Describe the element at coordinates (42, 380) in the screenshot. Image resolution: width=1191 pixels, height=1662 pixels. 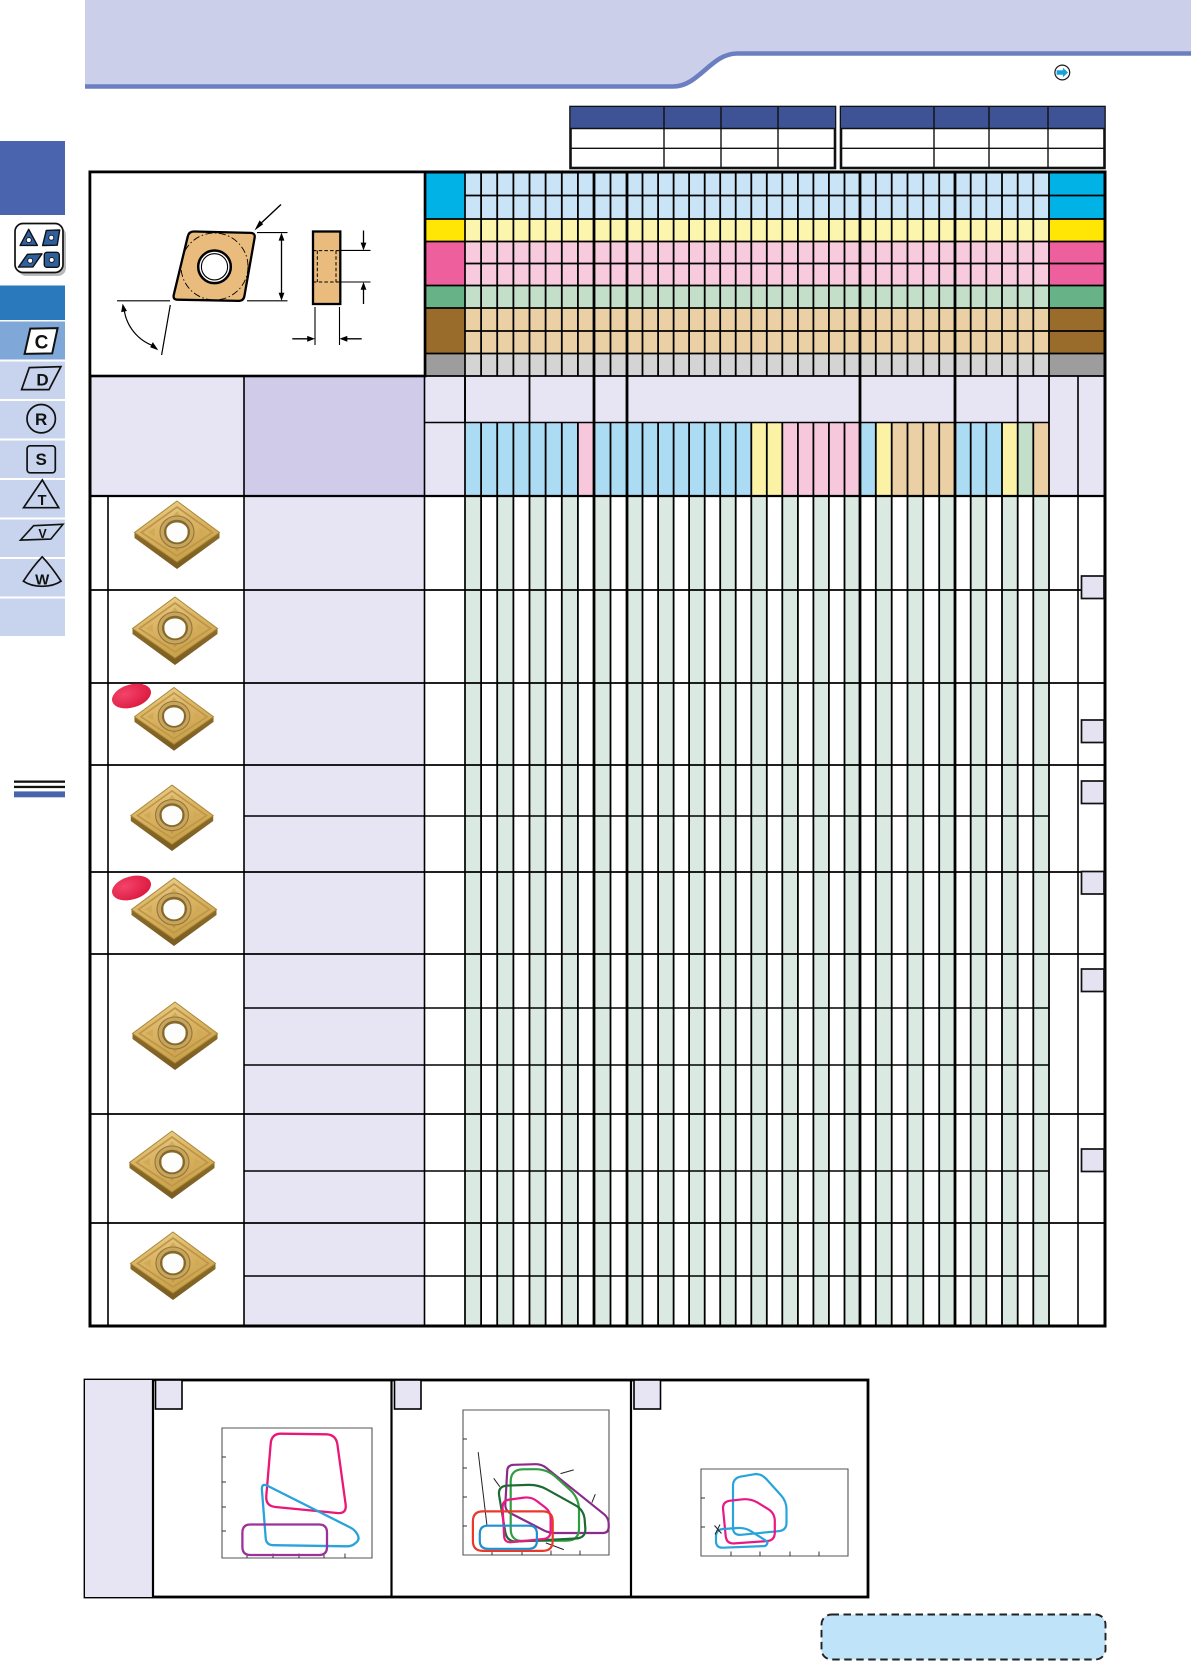
I see `svg-text: D` at that location.